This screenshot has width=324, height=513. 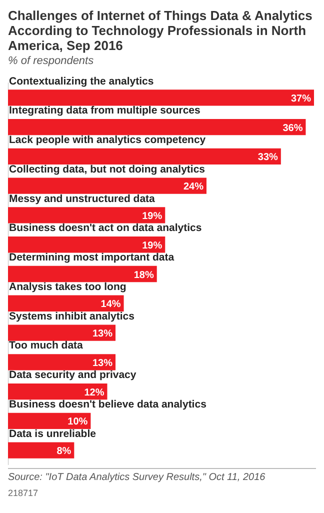 What do you see at coordinates (81, 81) in the screenshot?
I see `y-tick-label: Contextualizing the analytics` at bounding box center [81, 81].